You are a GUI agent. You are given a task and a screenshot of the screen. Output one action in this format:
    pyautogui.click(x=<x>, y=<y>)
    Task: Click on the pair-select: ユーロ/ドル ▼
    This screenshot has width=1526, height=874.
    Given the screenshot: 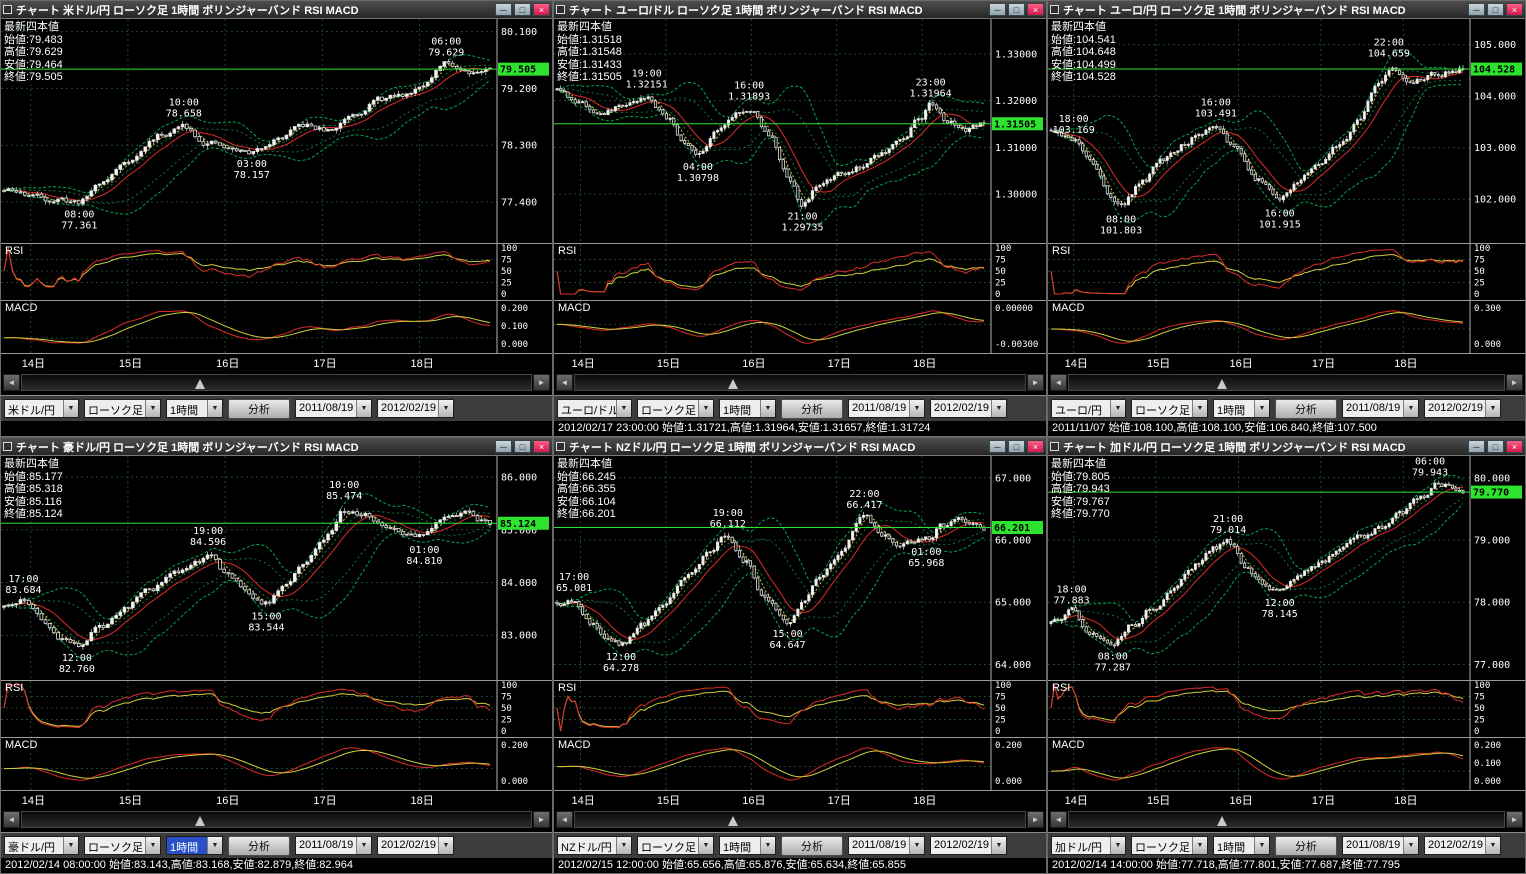 What is the action you would take?
    pyautogui.click(x=594, y=408)
    